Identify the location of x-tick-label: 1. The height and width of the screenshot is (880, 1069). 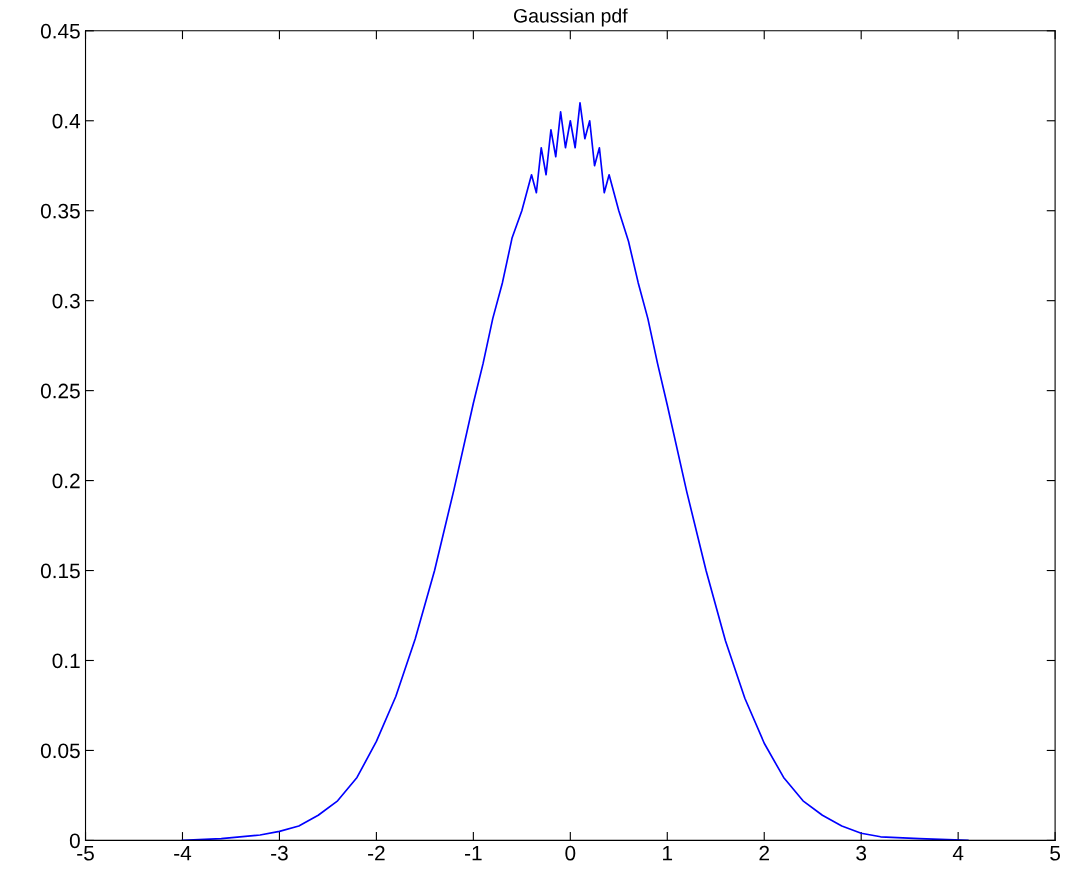
(668, 853).